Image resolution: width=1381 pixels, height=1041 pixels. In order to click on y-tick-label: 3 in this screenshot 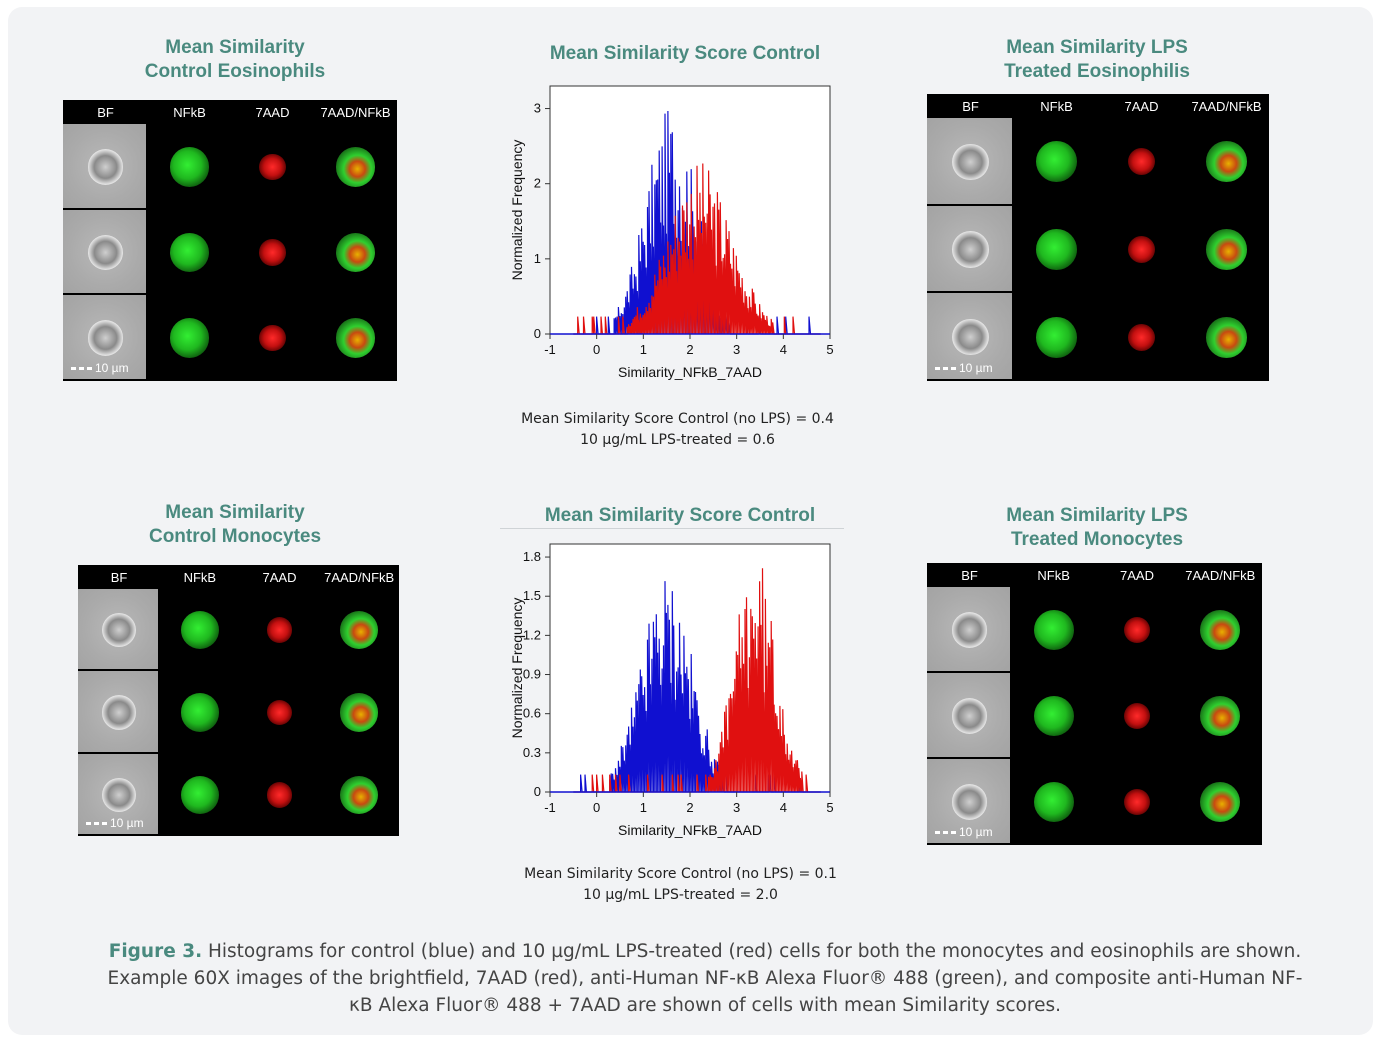, I will do `click(537, 108)`.